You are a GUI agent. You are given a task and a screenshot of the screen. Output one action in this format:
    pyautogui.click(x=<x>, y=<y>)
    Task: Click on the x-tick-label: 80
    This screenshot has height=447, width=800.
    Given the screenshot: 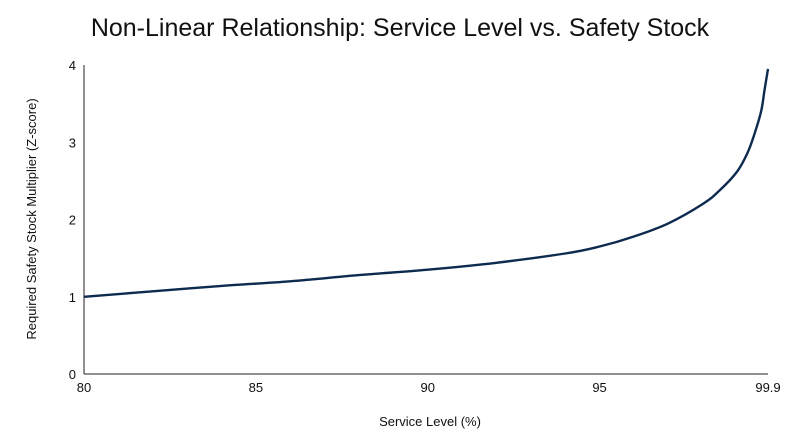 What is the action you would take?
    pyautogui.click(x=84, y=387)
    